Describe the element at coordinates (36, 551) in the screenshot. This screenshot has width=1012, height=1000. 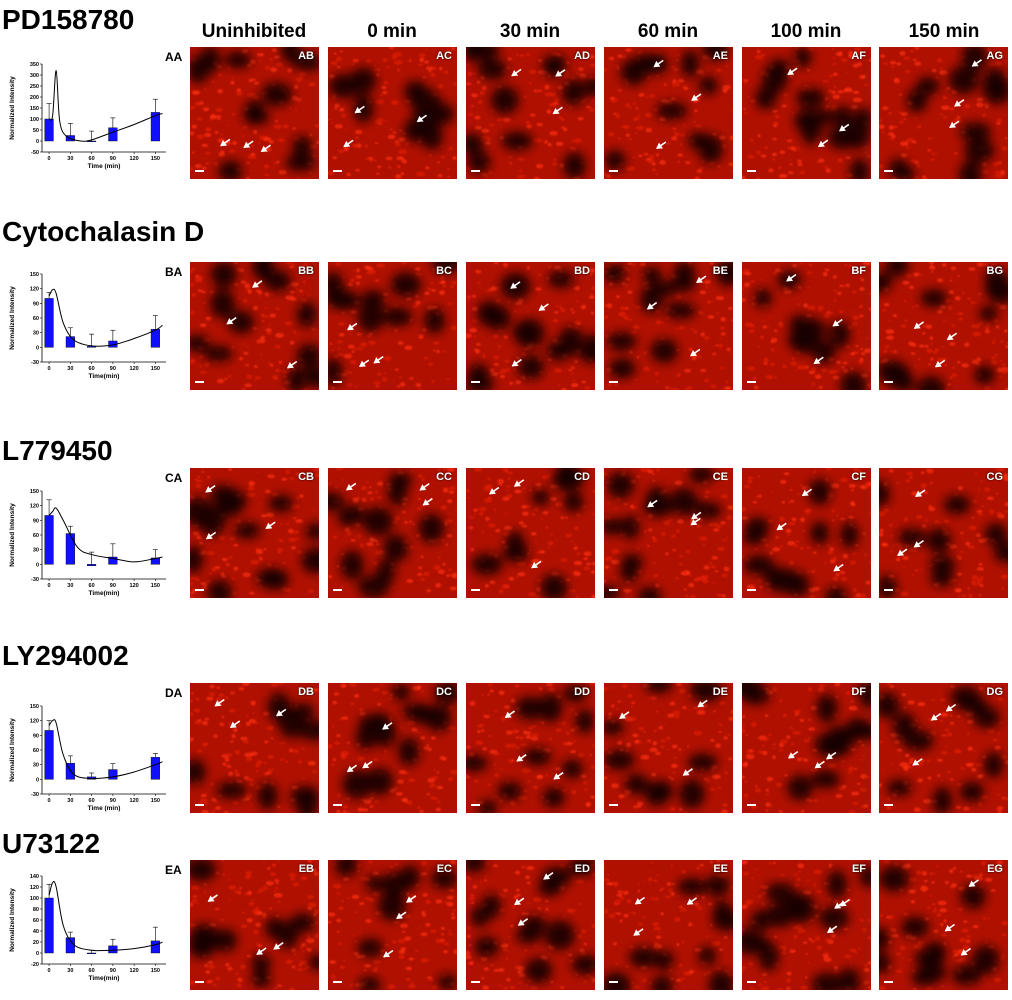
I see `y-tick-label: 30` at that location.